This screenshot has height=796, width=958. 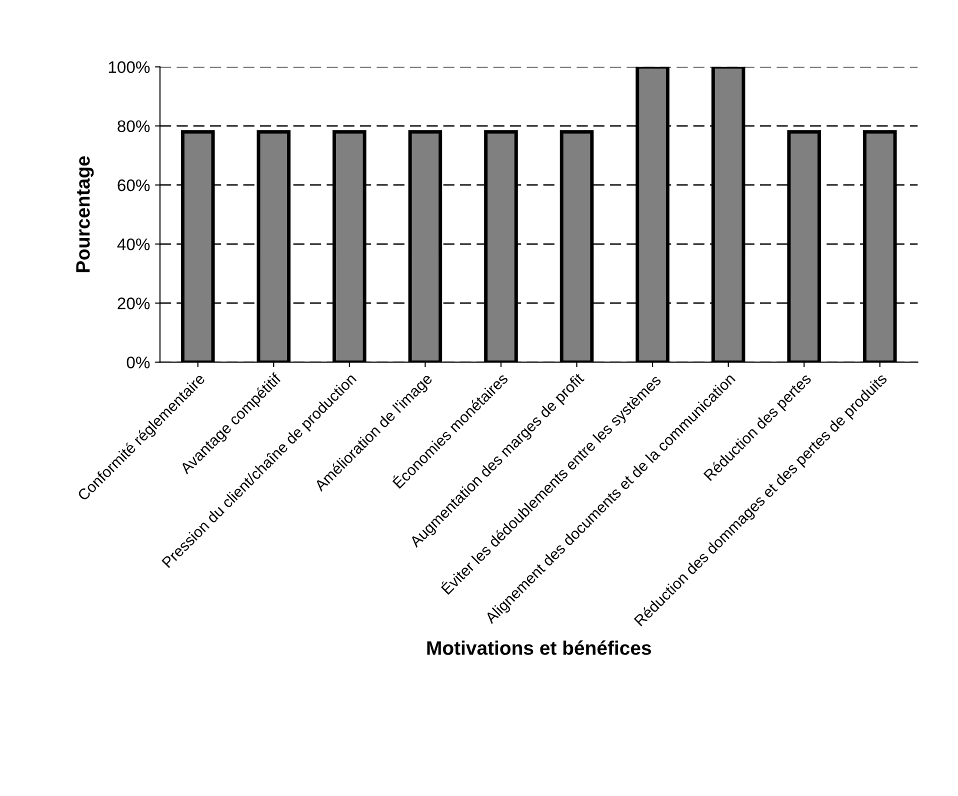 What do you see at coordinates (133, 244) in the screenshot?
I see `y-tick-label: 40%` at bounding box center [133, 244].